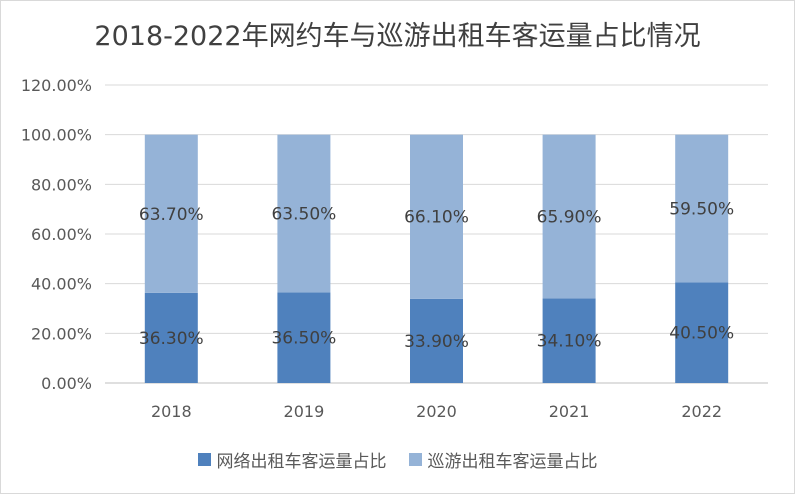  I want to click on legend-label-cruise: 巡游出租车客运量占比, so click(512, 462).